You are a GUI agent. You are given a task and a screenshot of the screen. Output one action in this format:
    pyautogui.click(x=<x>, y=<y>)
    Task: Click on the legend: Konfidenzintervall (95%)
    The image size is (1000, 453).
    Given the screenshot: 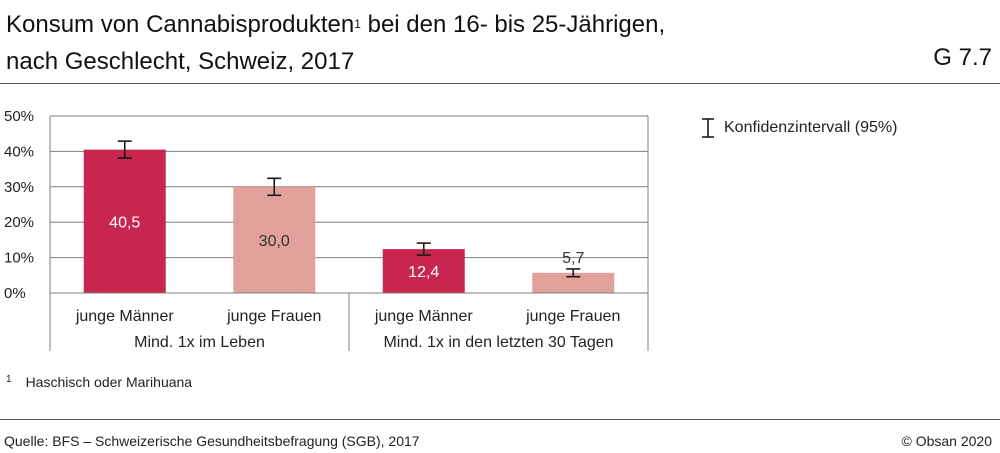 What is the action you would take?
    pyautogui.click(x=798, y=128)
    